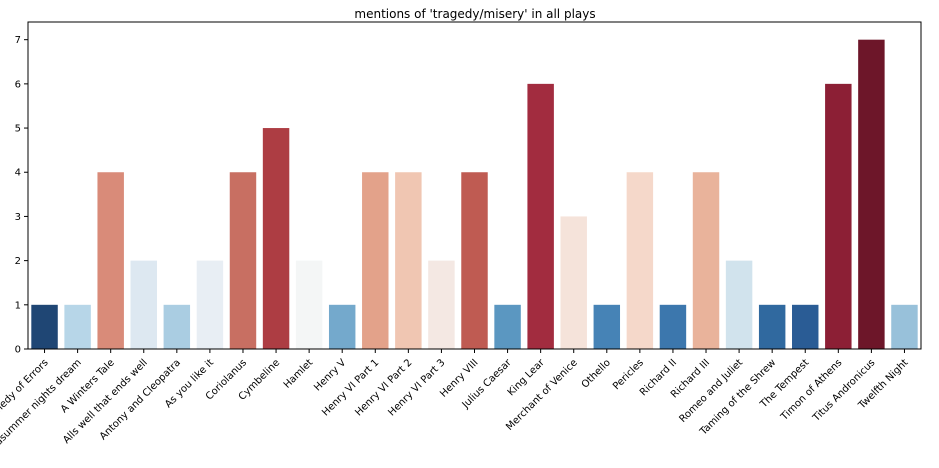 This screenshot has width=939, height=468. What do you see at coordinates (18, 261) in the screenshot?
I see `y-tick-label: 2` at bounding box center [18, 261].